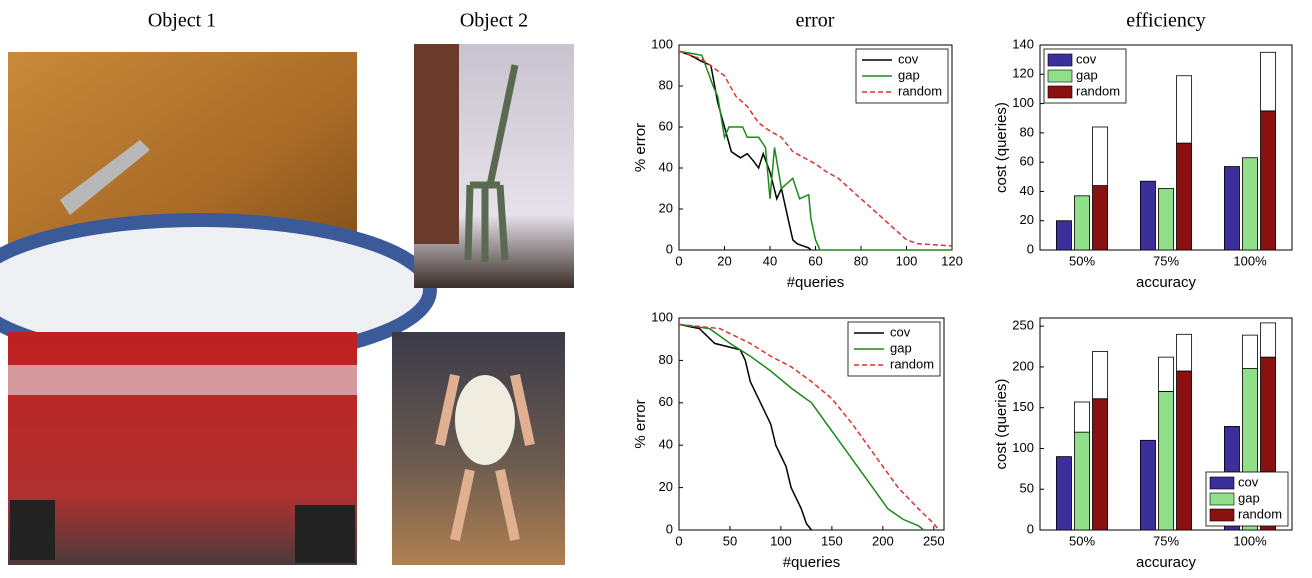 The height and width of the screenshot is (578, 1312). What do you see at coordinates (494, 21) in the screenshot?
I see `column-title: Object 2` at bounding box center [494, 21].